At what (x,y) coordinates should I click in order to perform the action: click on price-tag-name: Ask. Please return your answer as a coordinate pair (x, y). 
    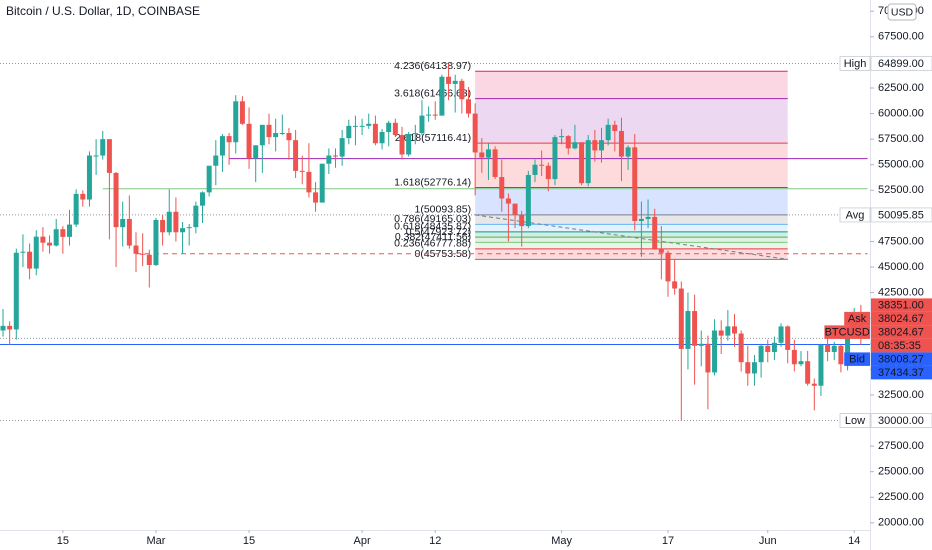
    Looking at the image, I should click on (857, 319).